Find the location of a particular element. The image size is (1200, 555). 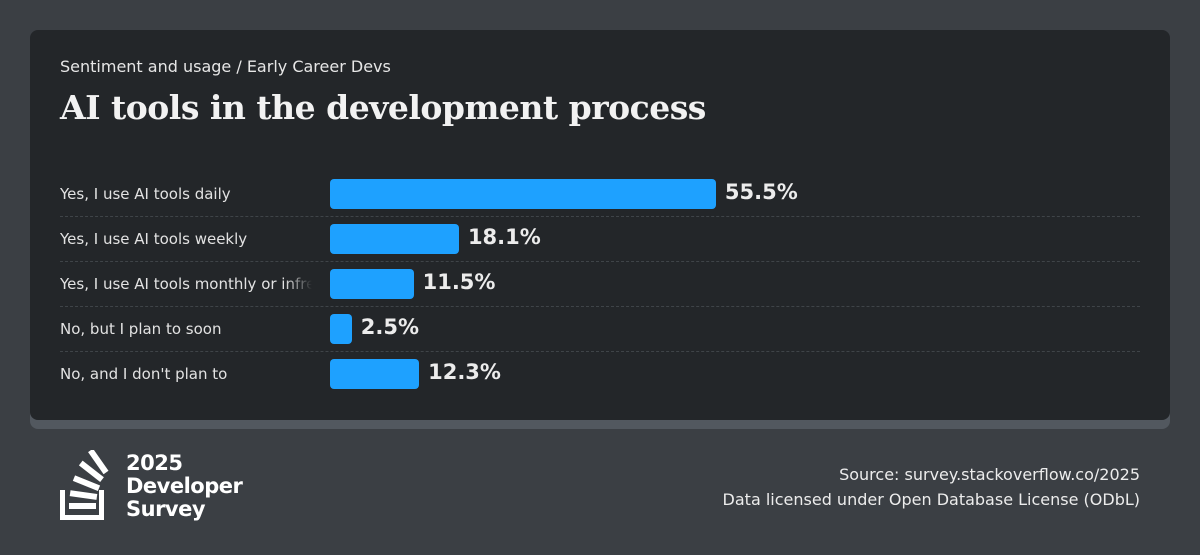

logo-year: 2025 is located at coordinates (154, 463).